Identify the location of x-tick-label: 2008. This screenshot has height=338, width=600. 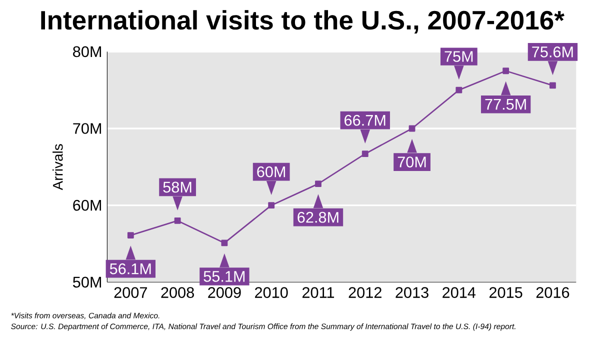
(177, 292).